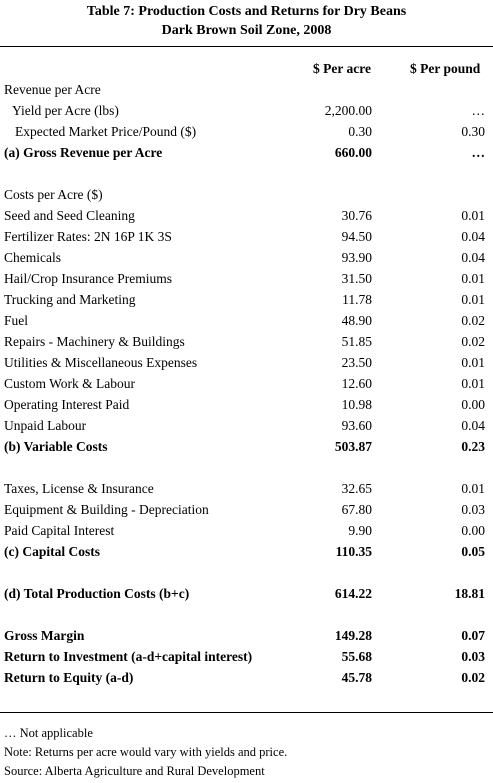 Image resolution: width=493 pixels, height=783 pixels. What do you see at coordinates (348, 110) in the screenshot?
I see `per-acre-value: 2,200.00` at bounding box center [348, 110].